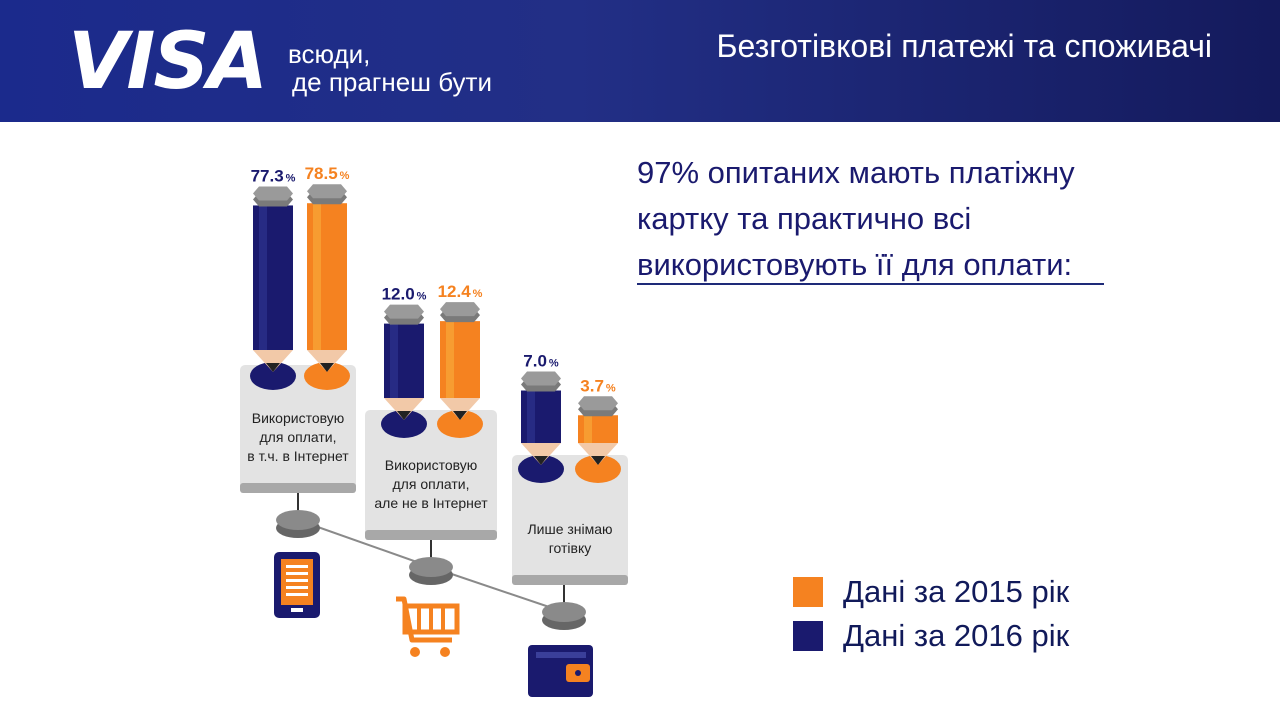 The height and width of the screenshot is (720, 1280). Describe the element at coordinates (424, 619) in the screenshot. I see `cart-frame` at that location.